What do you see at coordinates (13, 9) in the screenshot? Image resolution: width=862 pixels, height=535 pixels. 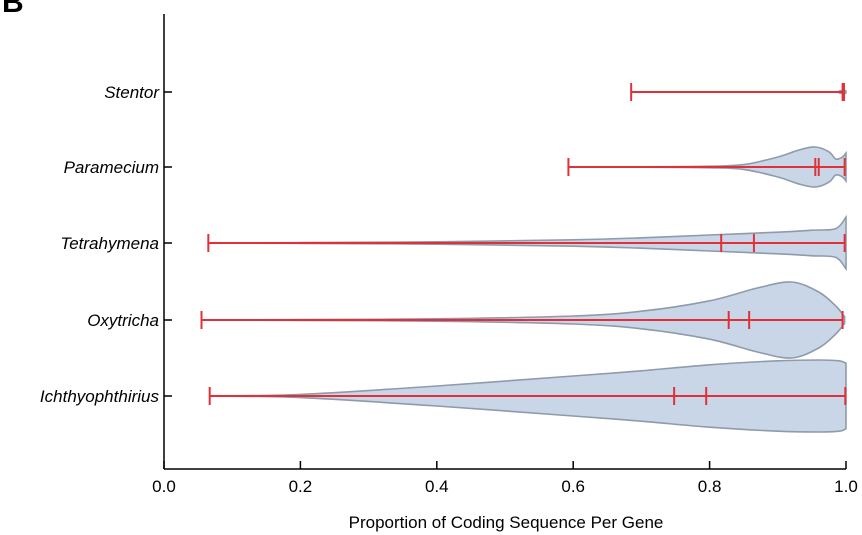 I see `panel-label: B` at bounding box center [13, 9].